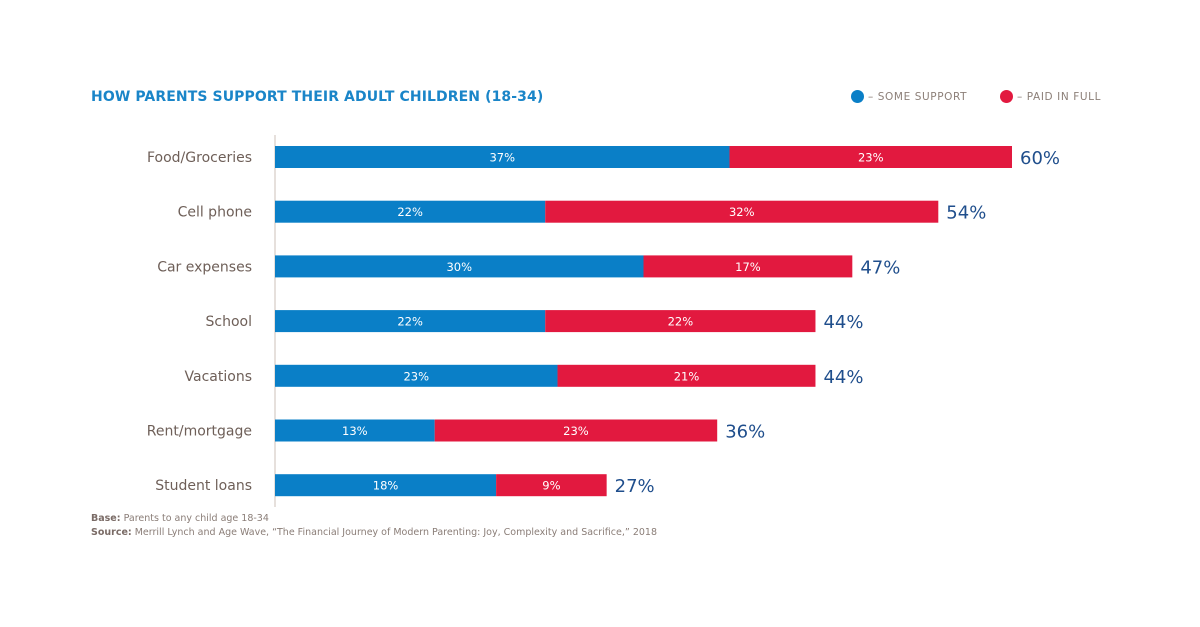 Image resolution: width=1200 pixels, height=627 pixels. What do you see at coordinates (1059, 96) in the screenshot?
I see `legend-label: – PAID IN FULL` at bounding box center [1059, 96].